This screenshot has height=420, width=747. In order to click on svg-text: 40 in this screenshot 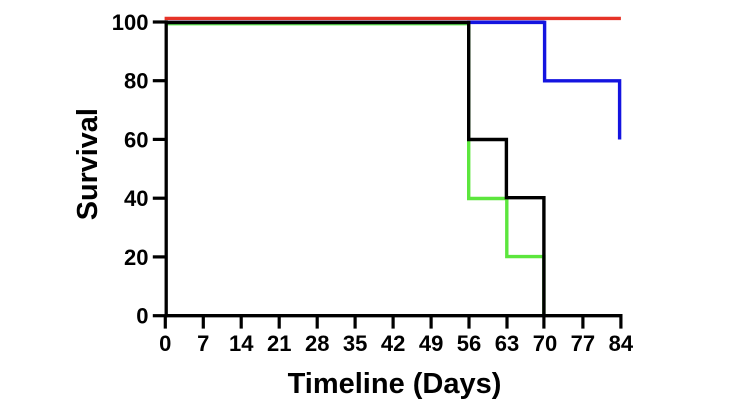, I will do `click(136, 198)`.